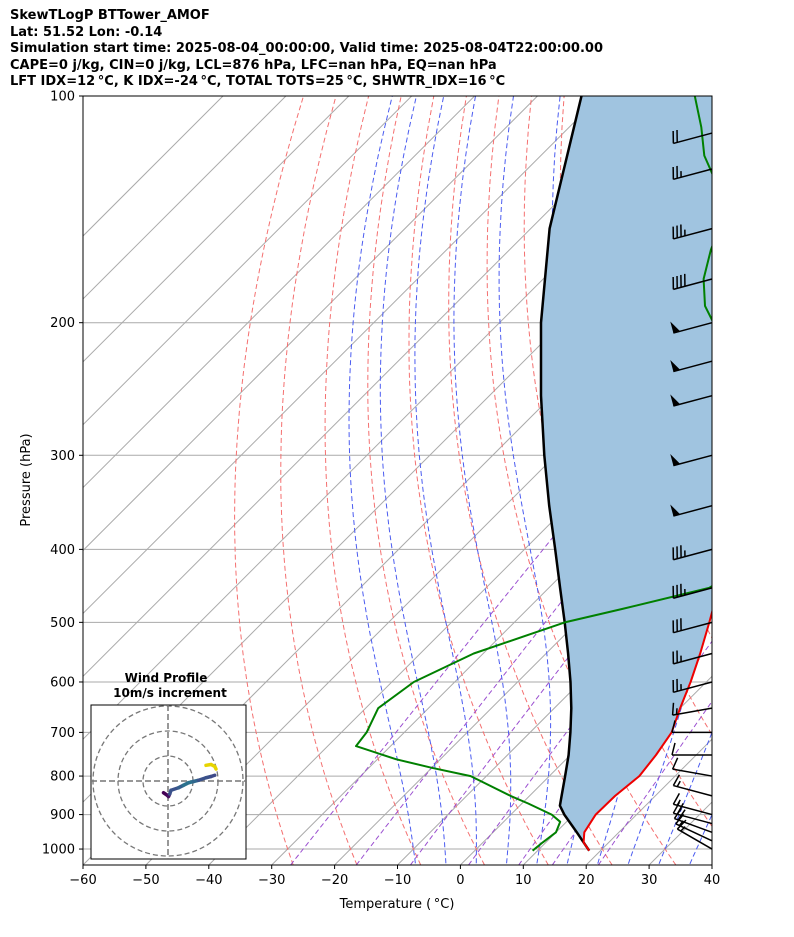 The width and height of the screenshot is (794, 937). Describe the element at coordinates (712, 880) in the screenshot. I see `x-tick-label: 40` at that location.